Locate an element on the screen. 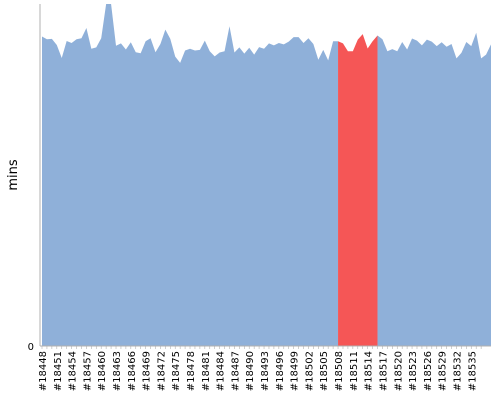  x-tick-label: #18466 is located at coordinates (132, 371).